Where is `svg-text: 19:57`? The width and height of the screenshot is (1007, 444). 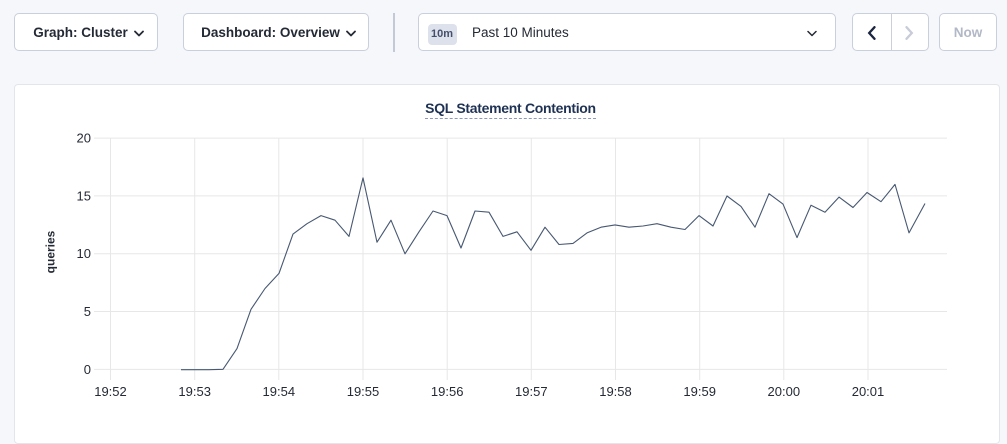 svg-text: 19:57 is located at coordinates (531, 391).